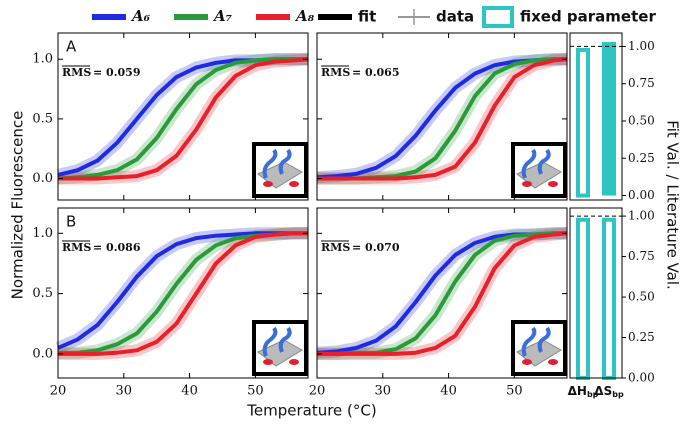 Image resolution: width=683 pixels, height=424 pixels. I want to click on legend-label: A₆, so click(140, 16).